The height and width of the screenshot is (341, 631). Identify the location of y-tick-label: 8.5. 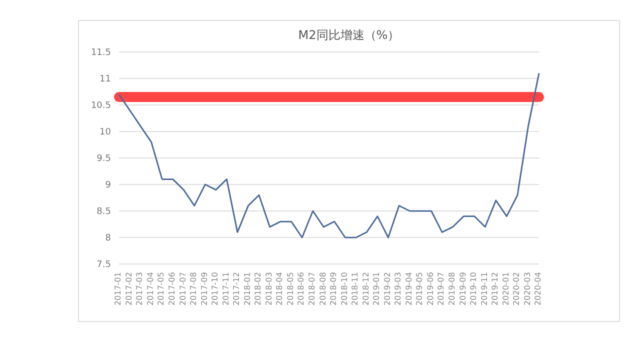
(103, 212).